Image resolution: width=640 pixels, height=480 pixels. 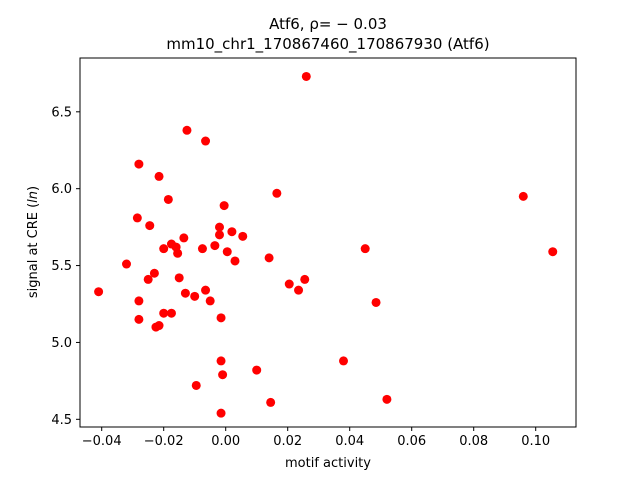 What do you see at coordinates (411, 441) in the screenshot?
I see `x-tick-label: 0.06` at bounding box center [411, 441].